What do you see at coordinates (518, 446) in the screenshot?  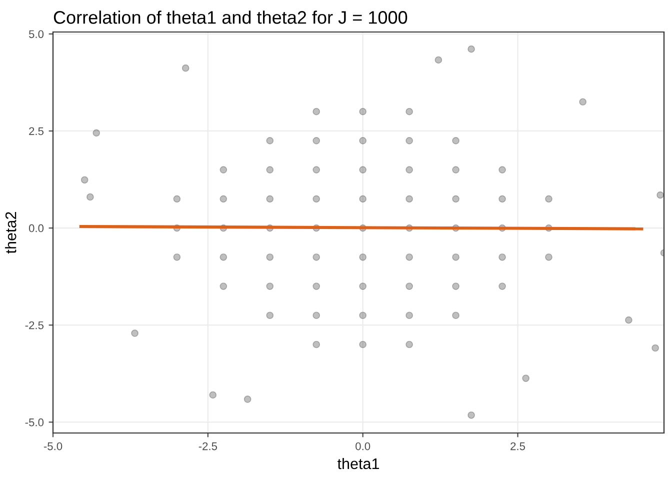 I see `x-tick-label: 2.5` at bounding box center [518, 446].